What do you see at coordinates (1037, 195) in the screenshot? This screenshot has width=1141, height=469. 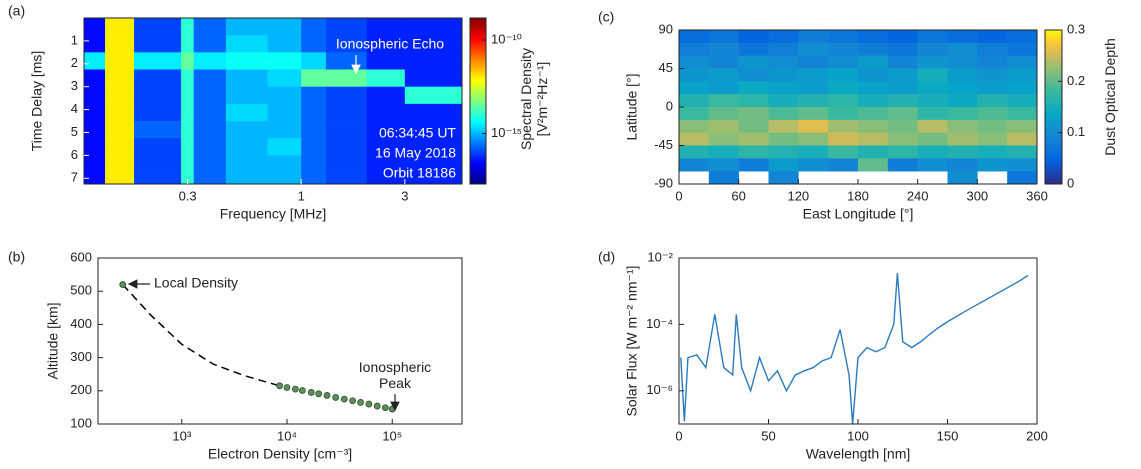 I see `x-tick-label: 360` at bounding box center [1037, 195].